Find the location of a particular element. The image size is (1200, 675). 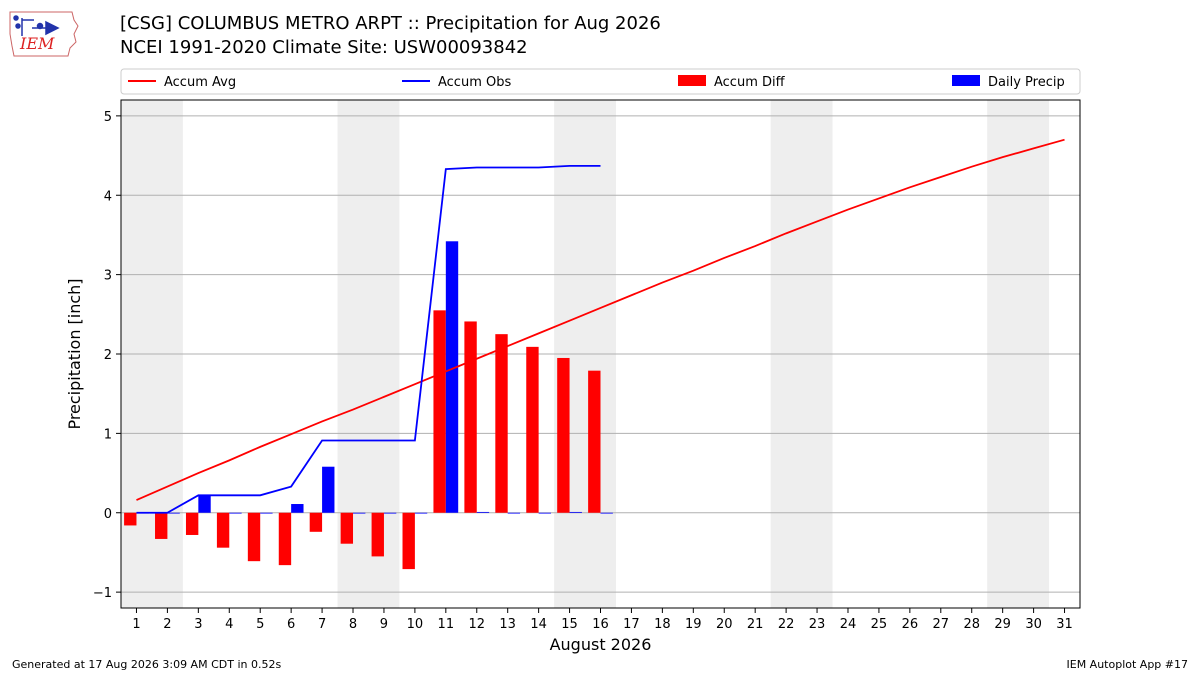

x-tick-label: 18 is located at coordinates (662, 624).